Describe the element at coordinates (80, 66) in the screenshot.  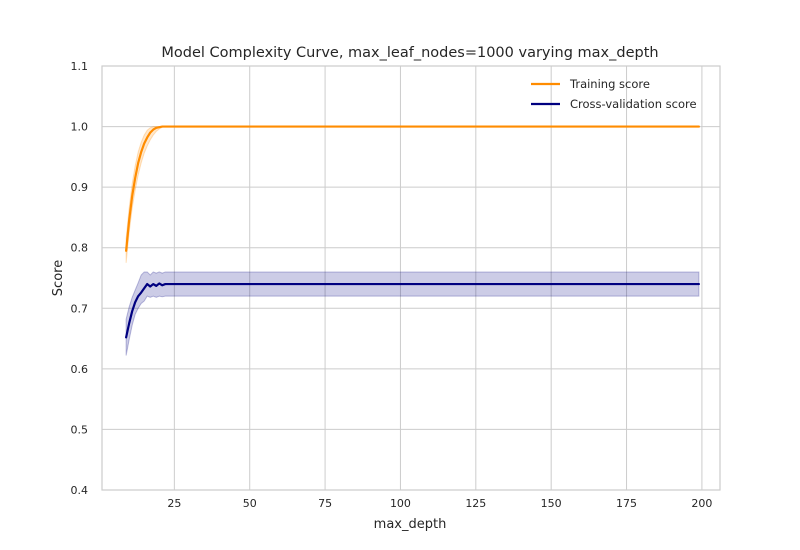
I see `y-tick-label: 1.1` at that location.